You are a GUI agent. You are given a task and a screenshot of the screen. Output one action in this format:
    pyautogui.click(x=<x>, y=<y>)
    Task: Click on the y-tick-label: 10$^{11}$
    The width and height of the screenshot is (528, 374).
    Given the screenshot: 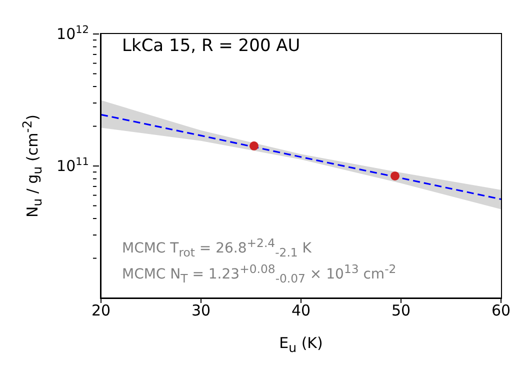 What is the action you would take?
    pyautogui.click(x=72, y=165)
    